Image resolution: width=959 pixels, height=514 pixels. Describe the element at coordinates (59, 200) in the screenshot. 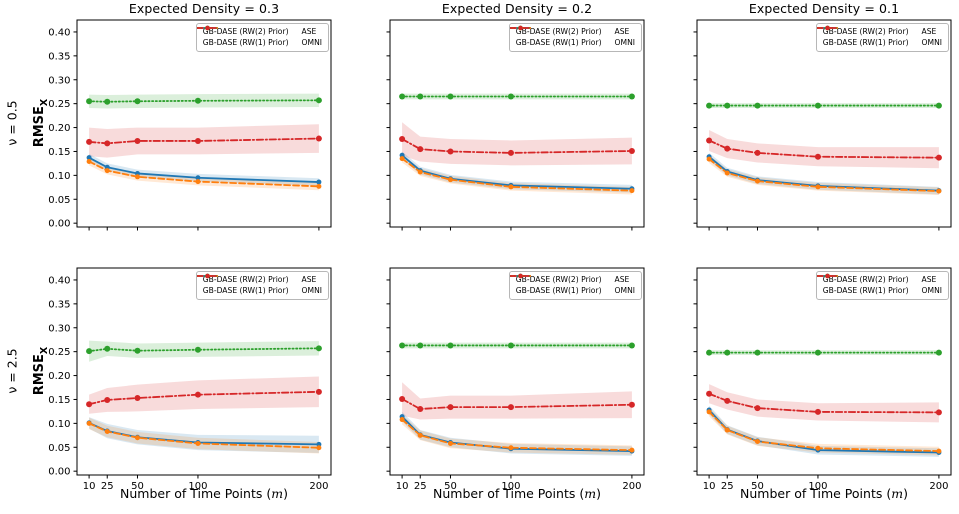

I see `y-tick-label: 0.05` at that location.